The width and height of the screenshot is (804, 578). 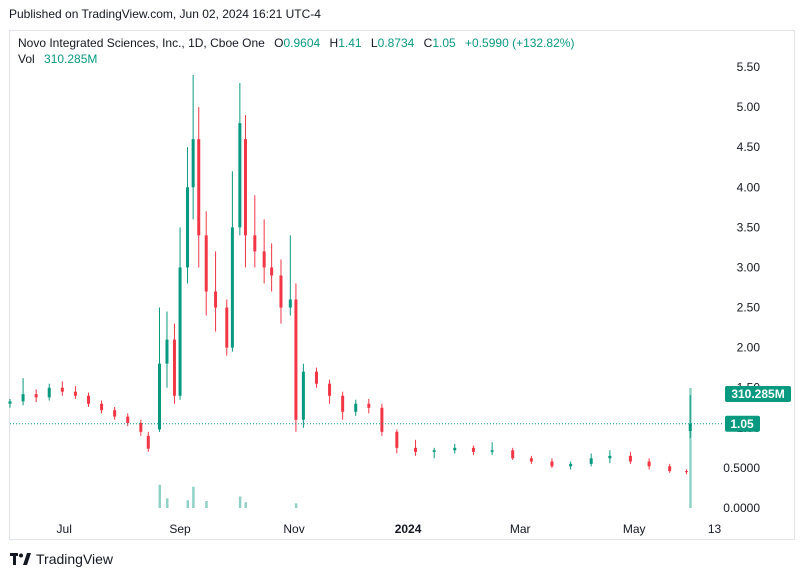 What do you see at coordinates (428, 43) in the screenshot?
I see `close-label: C` at bounding box center [428, 43].